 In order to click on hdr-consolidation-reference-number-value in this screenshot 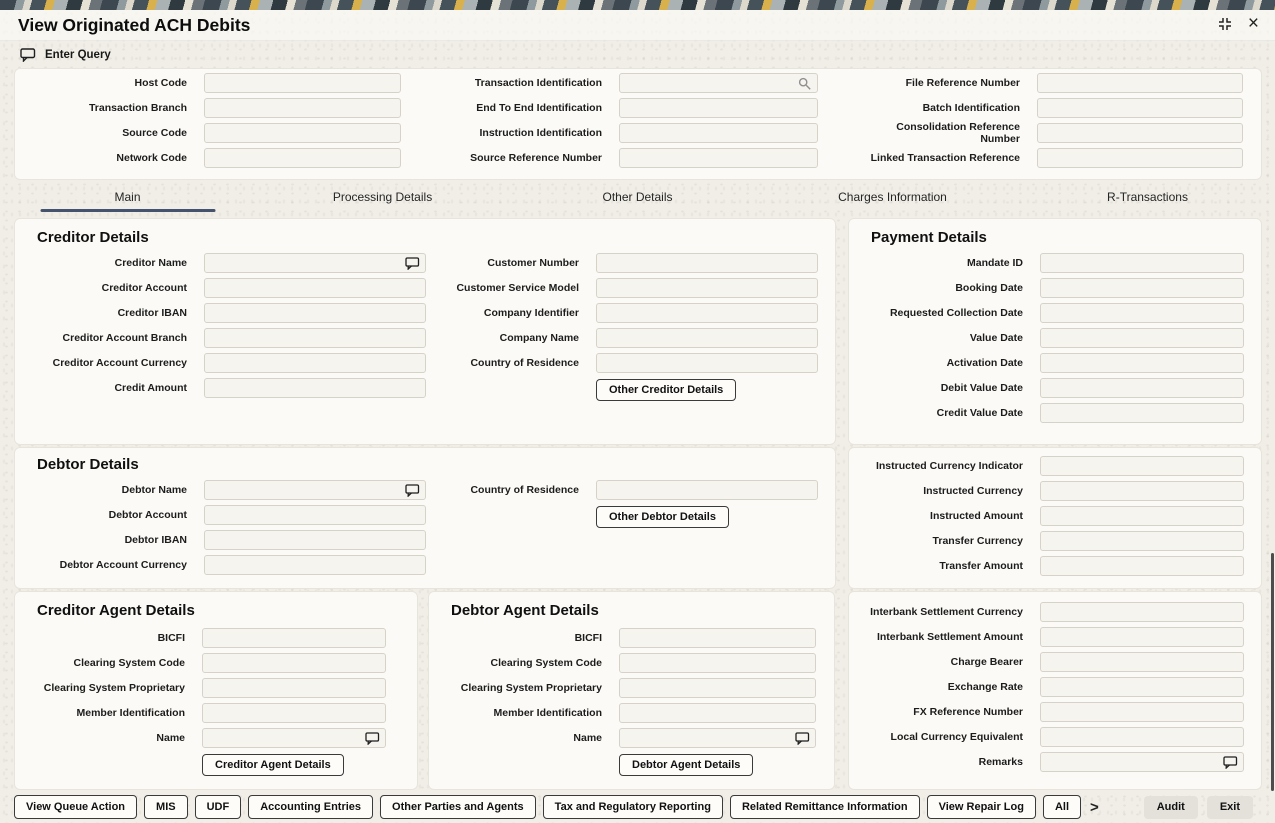, I will do `click(1140, 134)`.